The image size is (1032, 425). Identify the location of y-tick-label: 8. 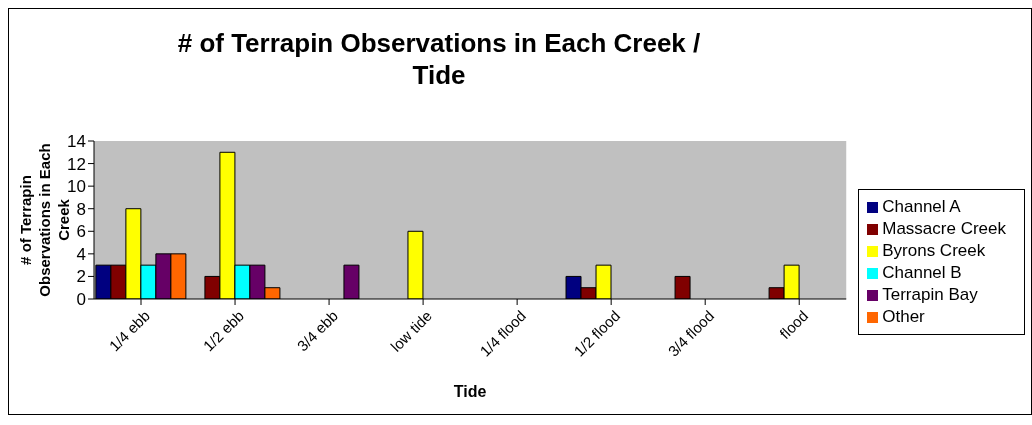
(81, 209).